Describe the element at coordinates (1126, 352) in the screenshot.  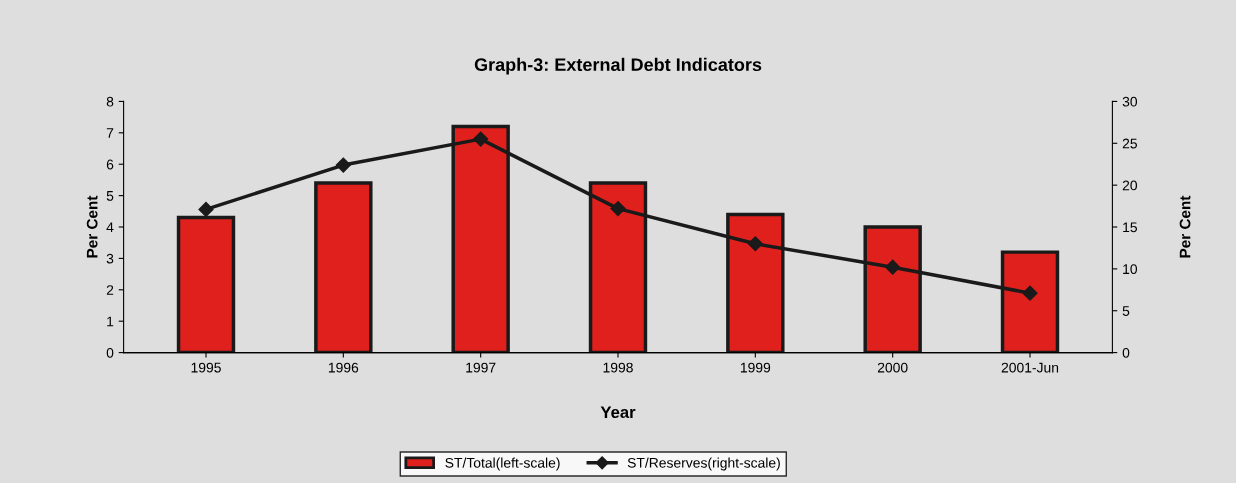
I see `y2-tick-label: 0` at that location.